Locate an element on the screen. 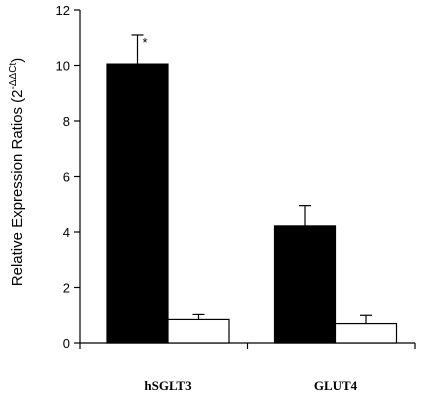 This screenshot has width=425, height=402. category-labels: hSGLT3 GLUT4 is located at coordinates (250, 385).